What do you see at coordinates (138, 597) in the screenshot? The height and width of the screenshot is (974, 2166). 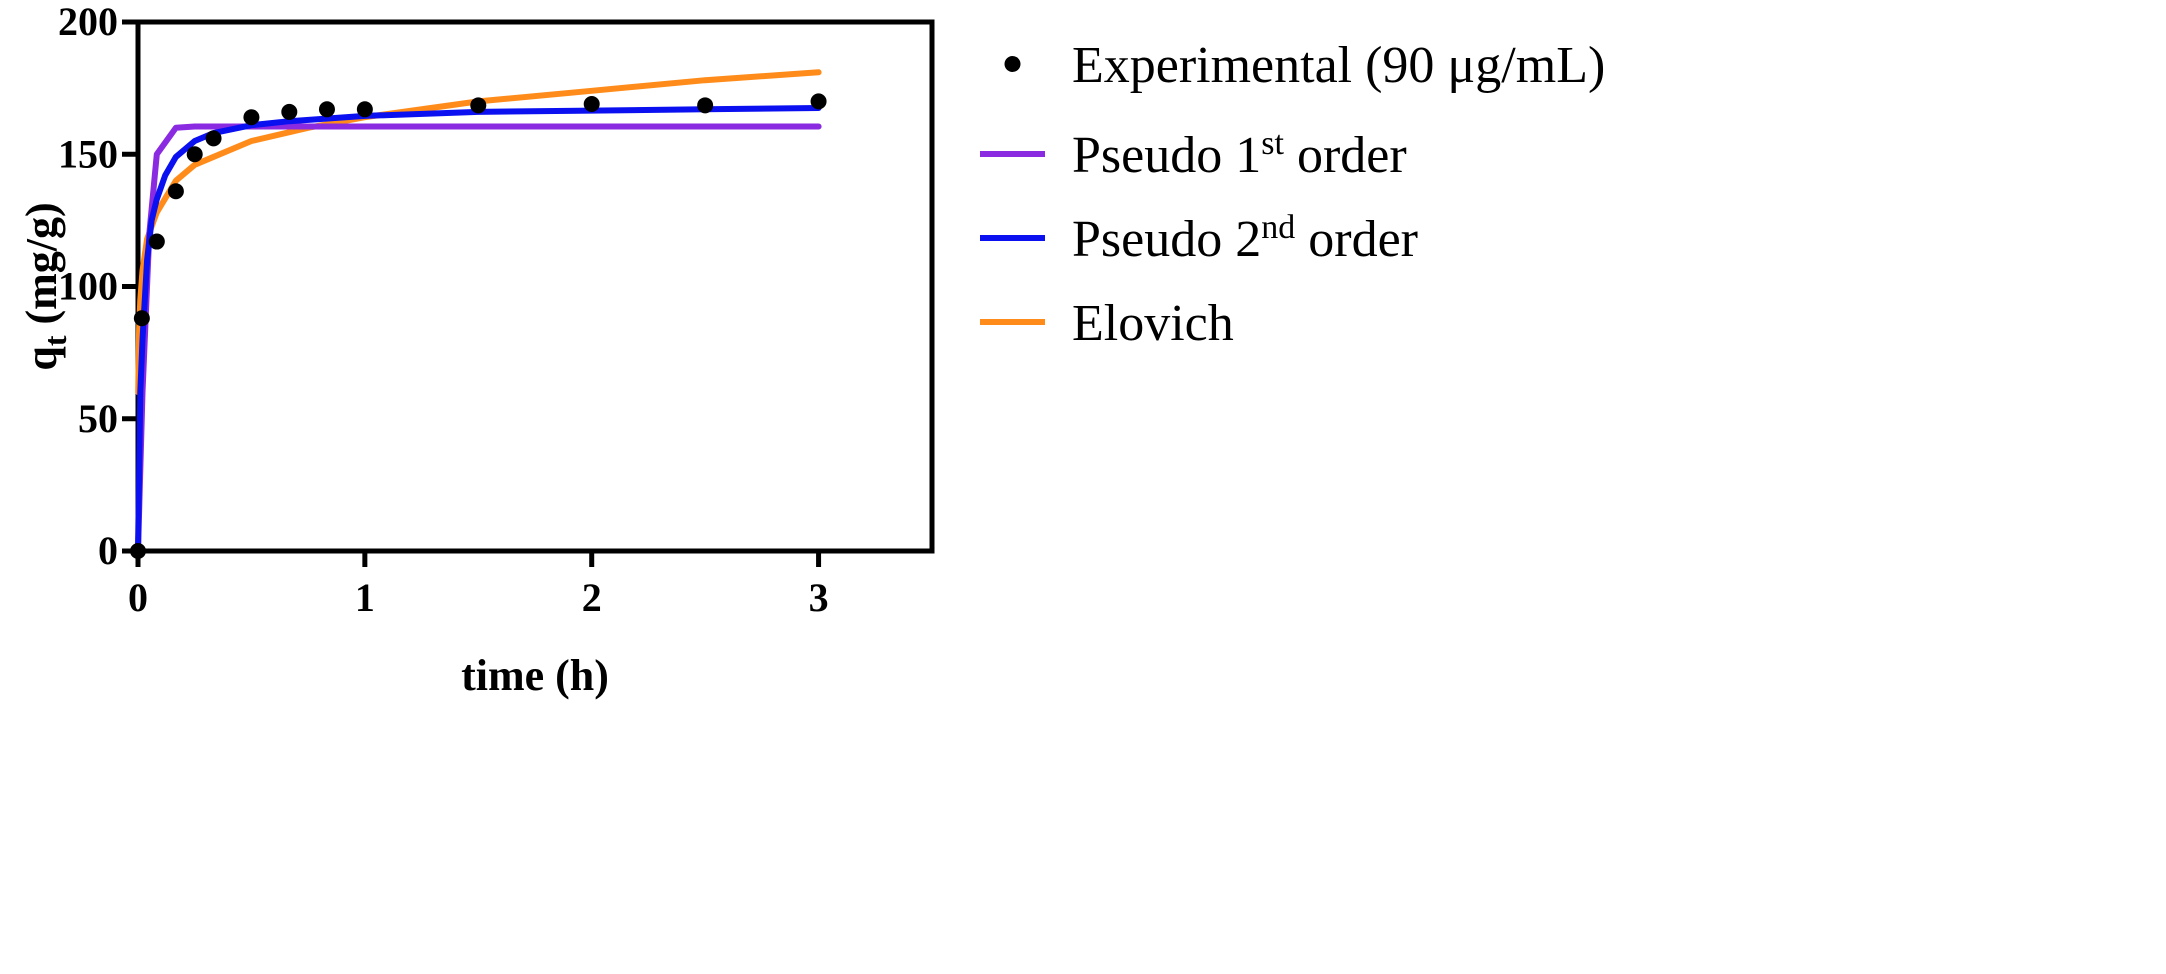 I see `x-tick-label: 0` at bounding box center [138, 597].